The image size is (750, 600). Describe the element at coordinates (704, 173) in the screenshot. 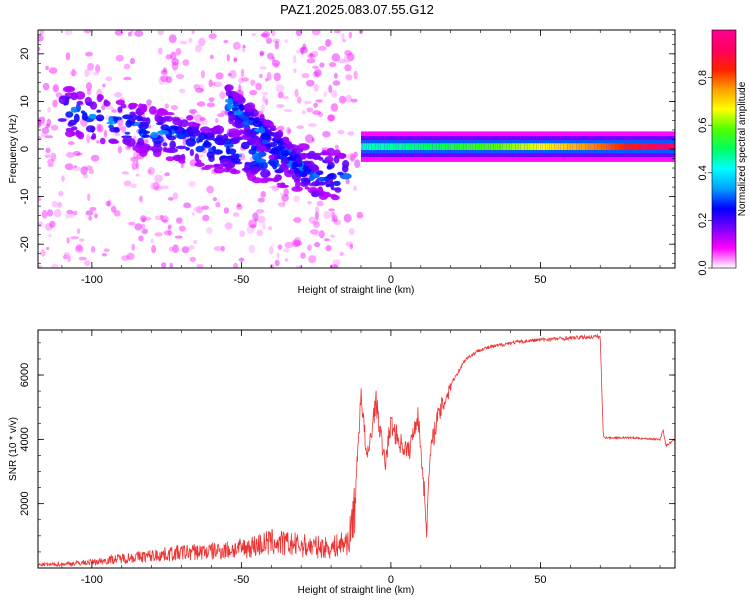

I see `colorbar-ticks: 0.0 0.2 0.4 0.6 0.8` at that location.